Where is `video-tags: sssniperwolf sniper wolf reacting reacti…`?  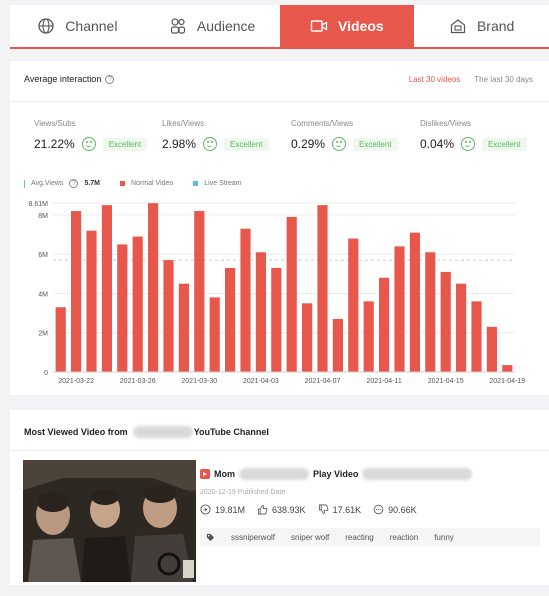
video-tags: sssniperwolf sniper wolf reacting reacti… is located at coordinates (370, 537).